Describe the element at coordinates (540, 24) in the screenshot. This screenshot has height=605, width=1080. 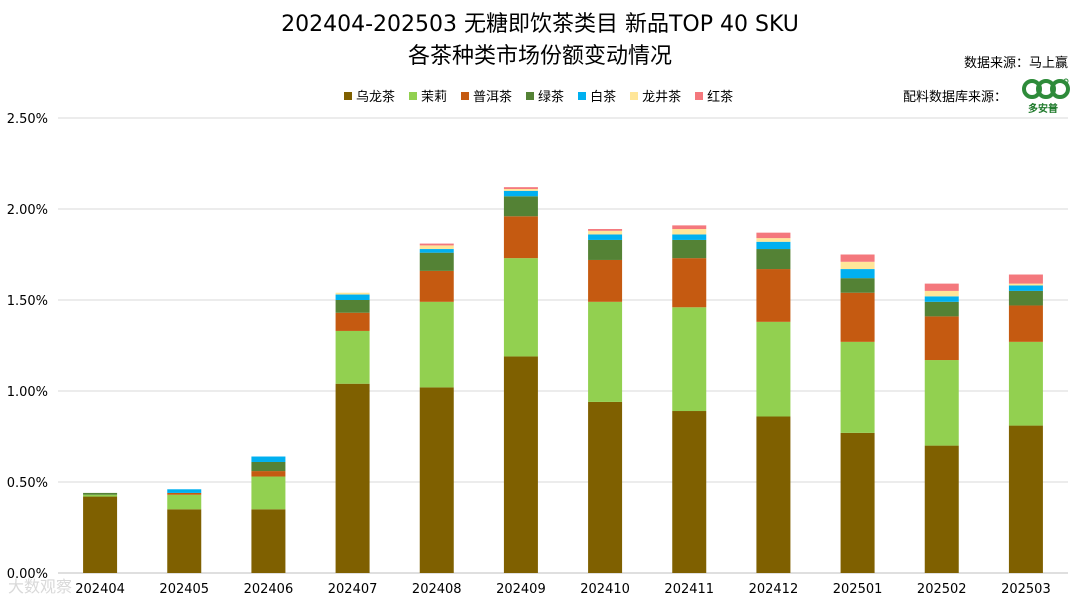
I see `chart-title-line1: 202404-202503 无糖即饮茶类目 新品TOP 40 SKU` at that location.